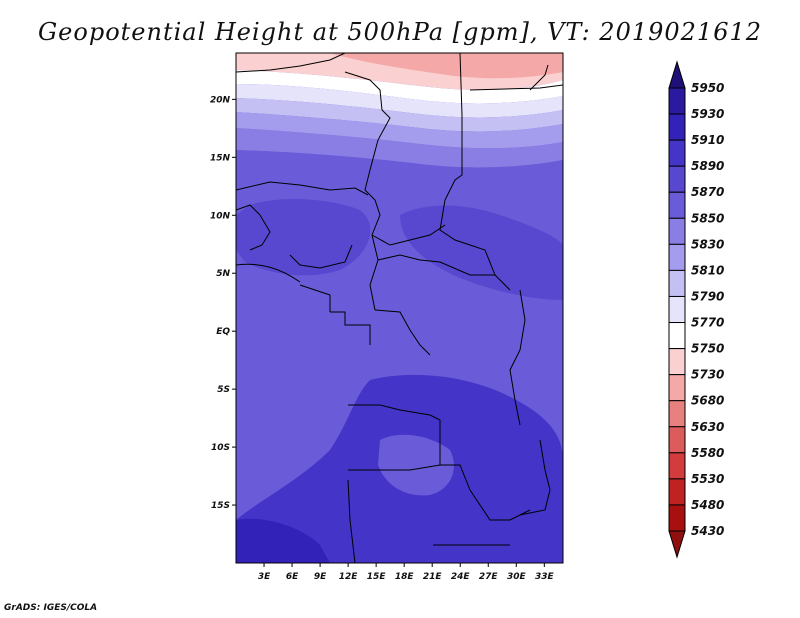 This screenshot has width=800, height=618. I want to click on lat-tick-label: 15N, so click(220, 158).